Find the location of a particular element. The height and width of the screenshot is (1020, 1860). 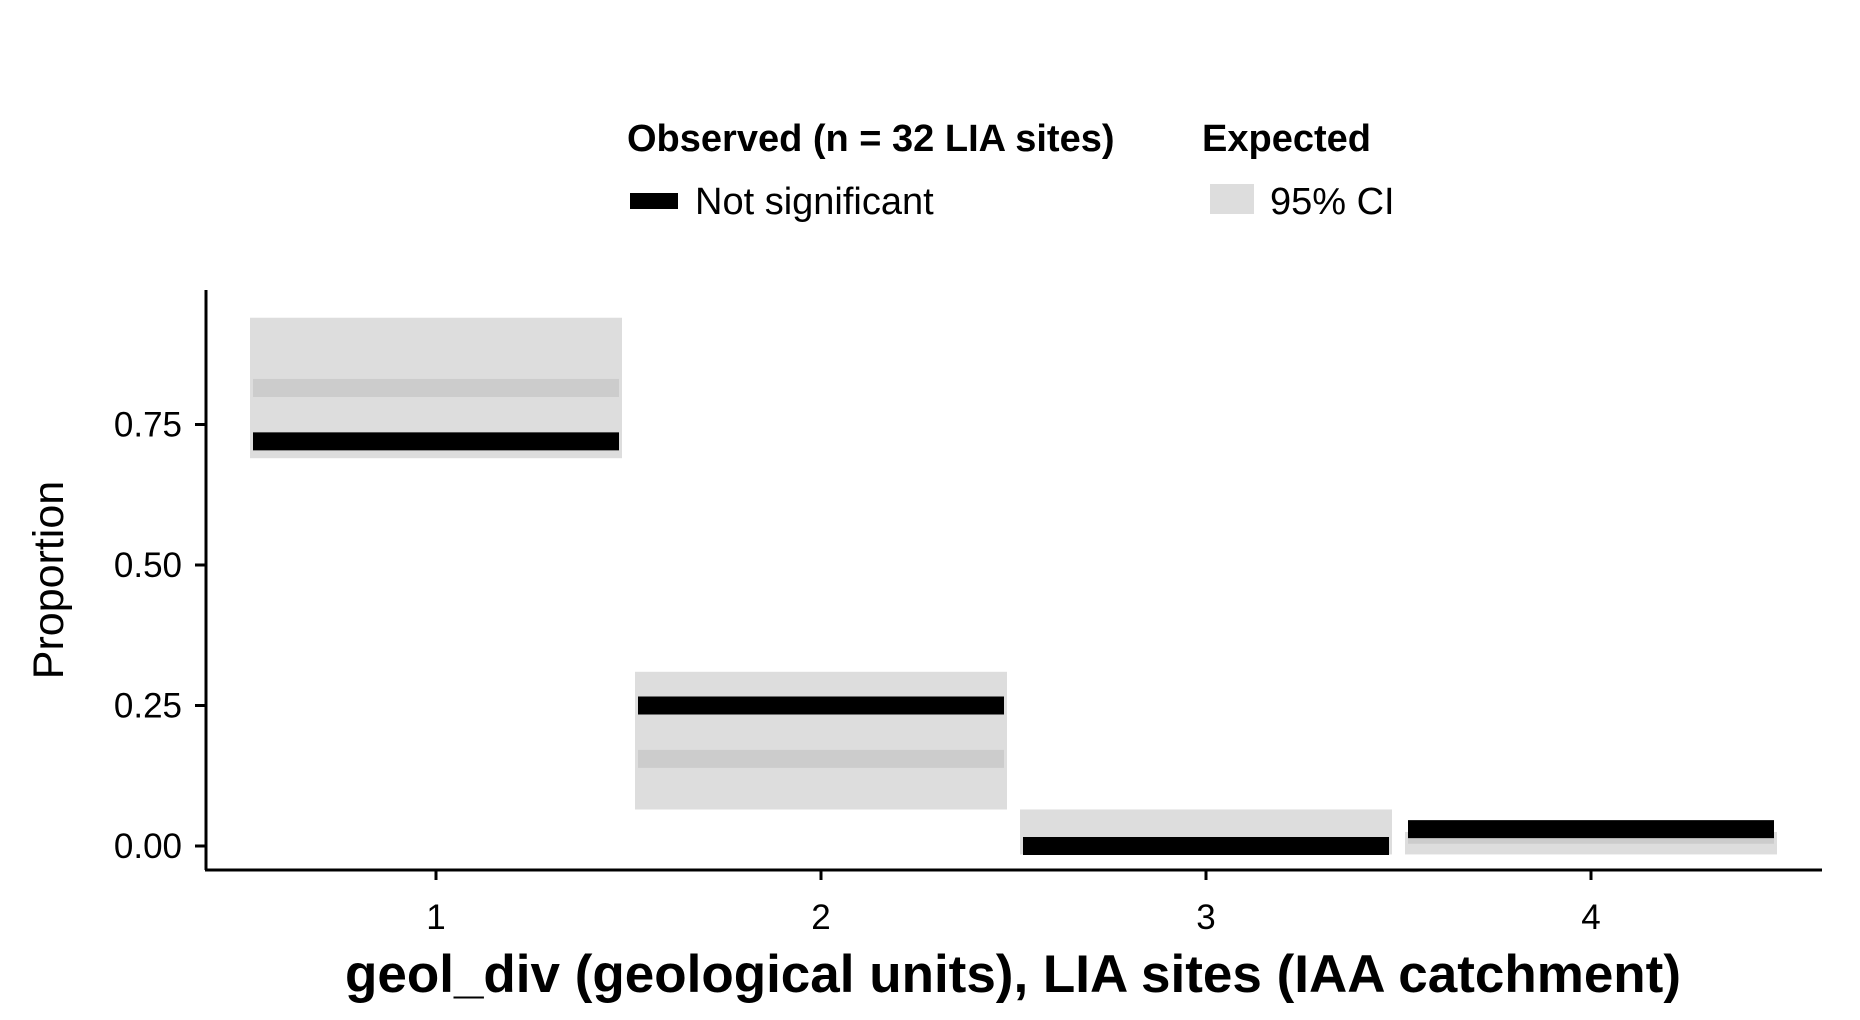

x-tick-label-1: 1 is located at coordinates (435, 917).